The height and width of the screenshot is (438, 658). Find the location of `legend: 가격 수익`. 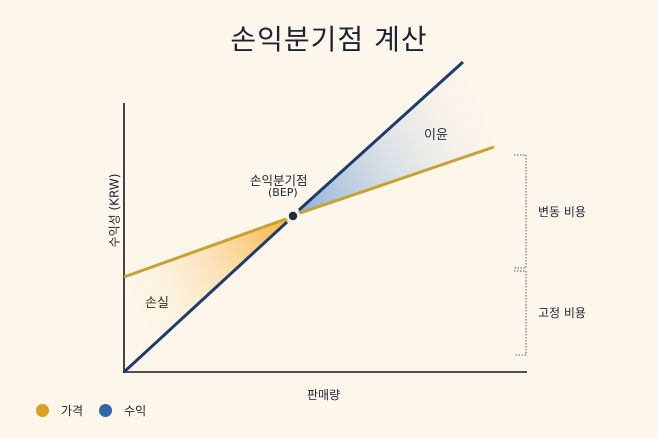

legend: 가격 수익 is located at coordinates (99, 410).